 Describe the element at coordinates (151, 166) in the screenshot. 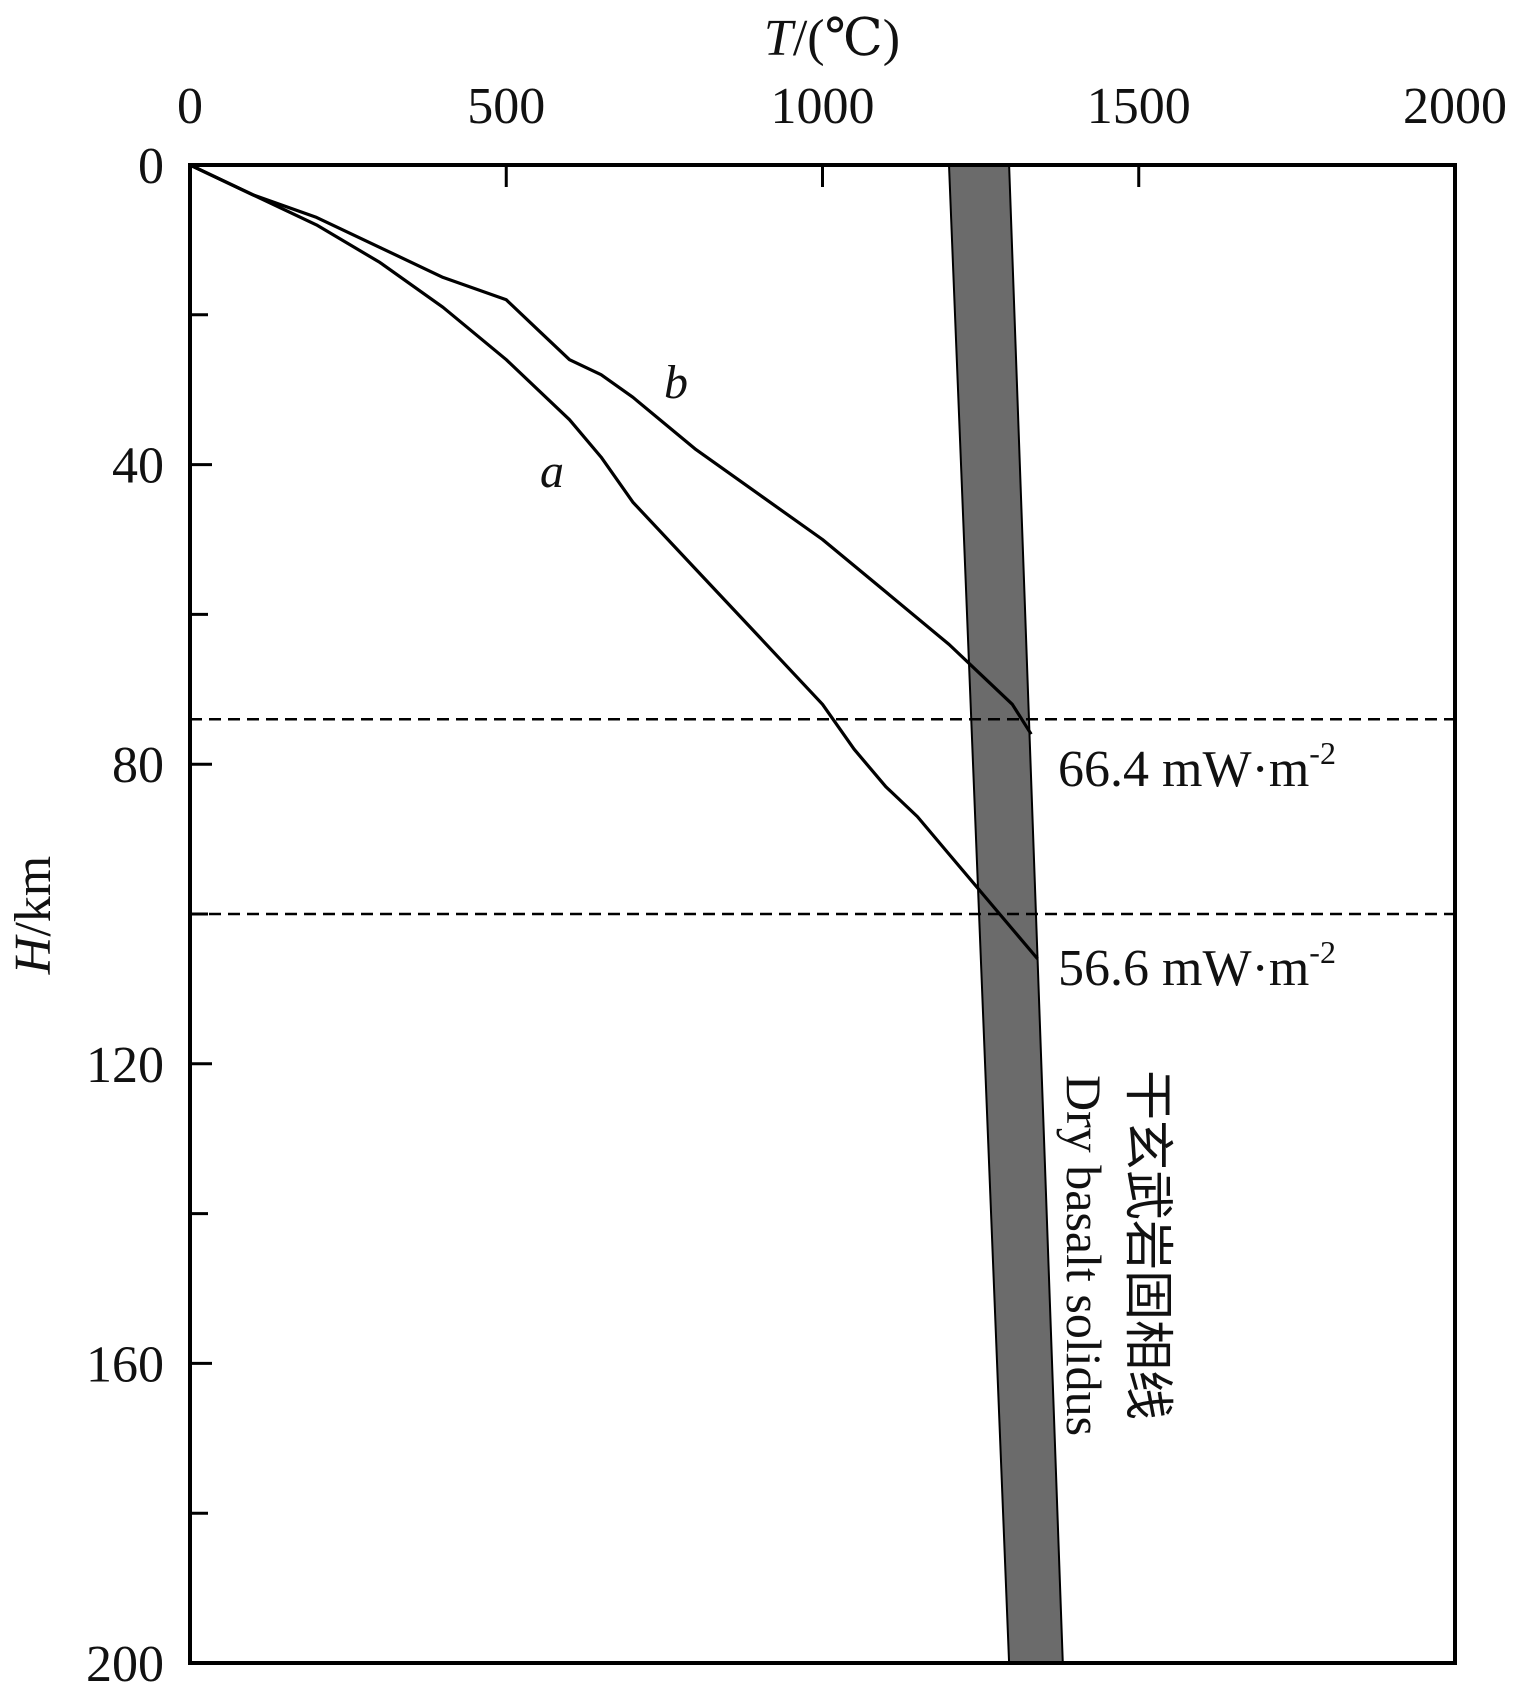

I see `y-tick-label: 0` at that location.